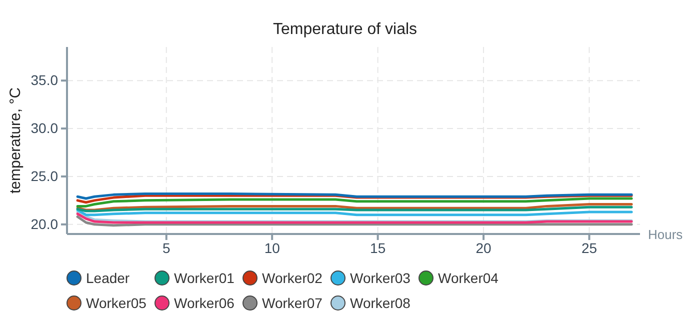 The image size is (690, 318). What do you see at coordinates (380, 303) in the screenshot?
I see `legend-label: Worker08` at bounding box center [380, 303].